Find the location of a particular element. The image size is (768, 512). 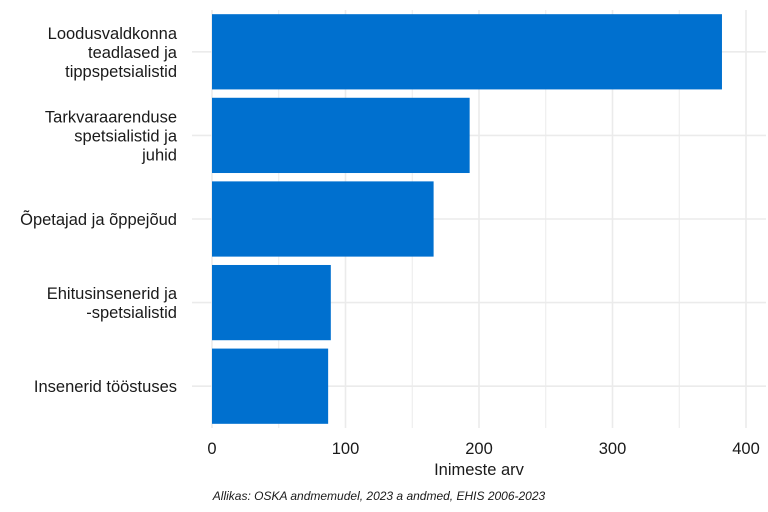

x-axis-title: Inimeste arv is located at coordinates (479, 470).